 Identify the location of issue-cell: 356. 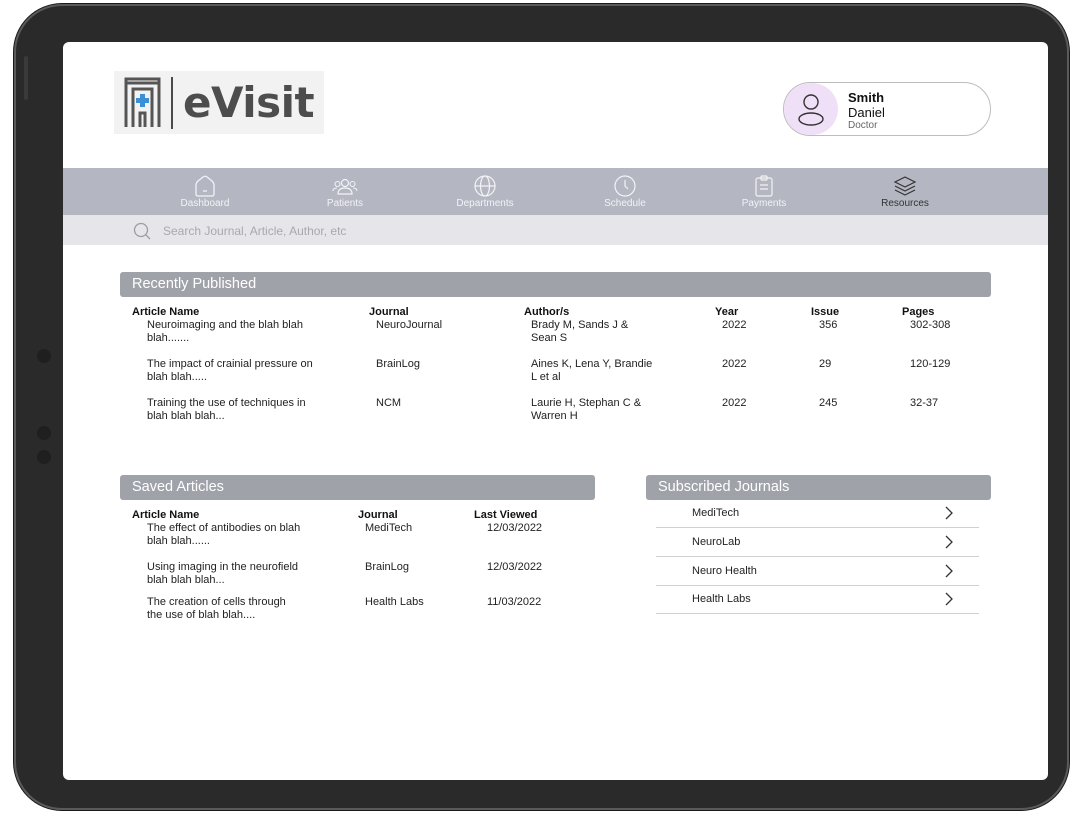
(828, 325).